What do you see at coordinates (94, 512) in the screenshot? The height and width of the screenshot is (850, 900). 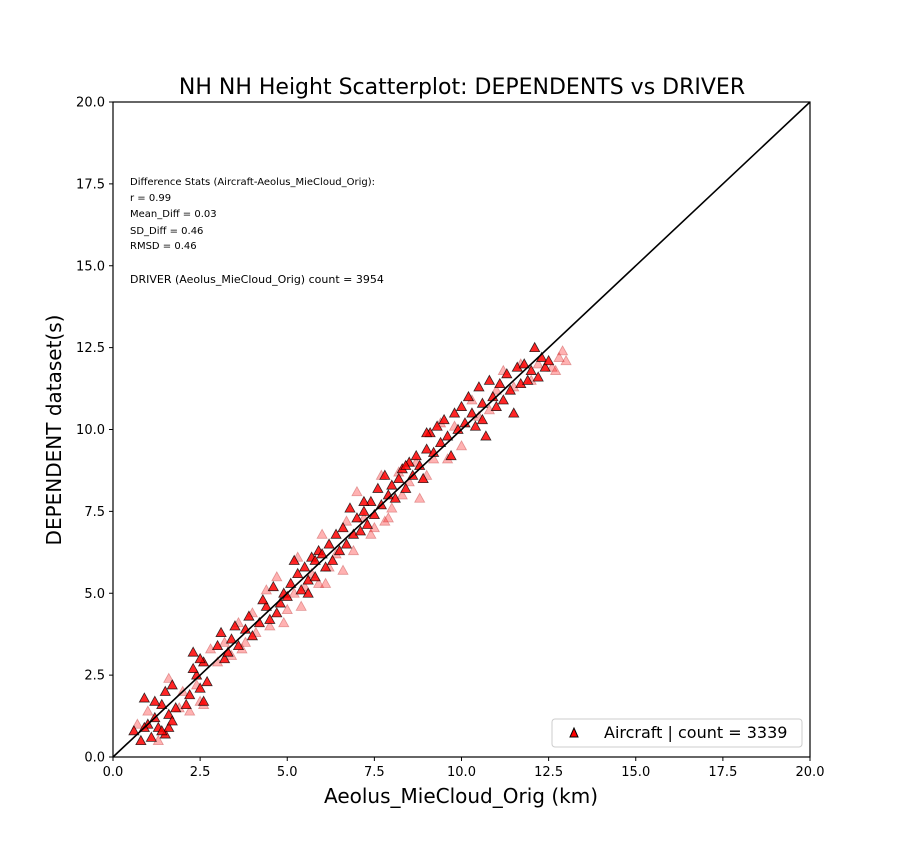 I see `y-tick-label: 7.5` at bounding box center [94, 512].